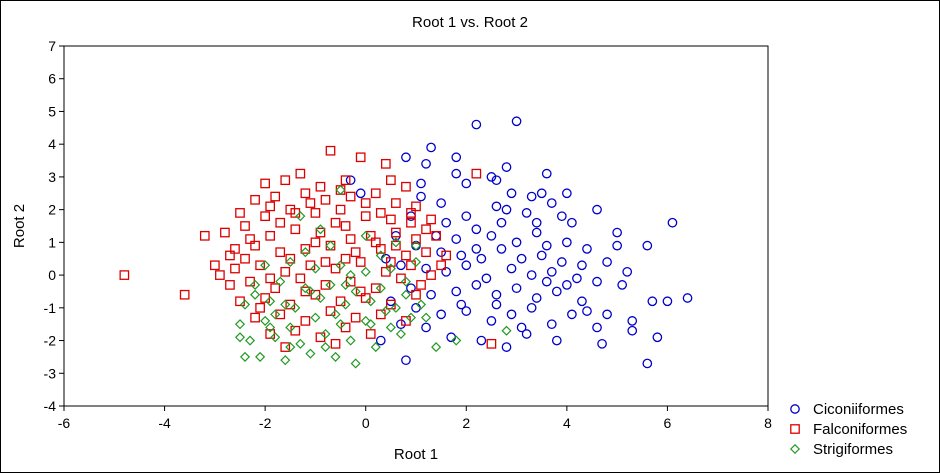 This screenshot has width=940, height=473. I want to click on x-tick-label: -6, so click(64, 423).